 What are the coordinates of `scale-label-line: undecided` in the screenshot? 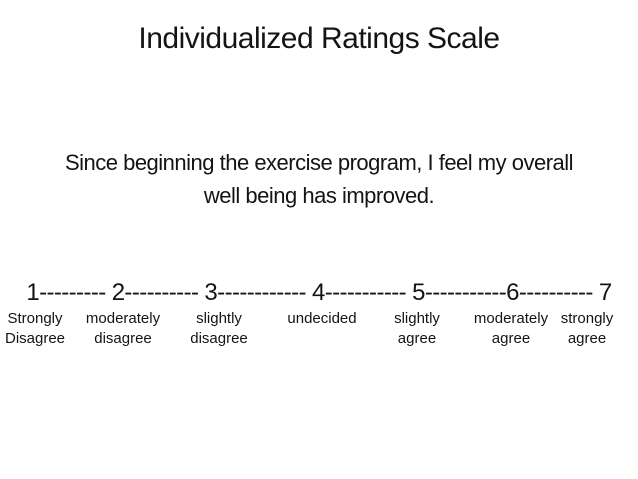 It's located at (322, 318).